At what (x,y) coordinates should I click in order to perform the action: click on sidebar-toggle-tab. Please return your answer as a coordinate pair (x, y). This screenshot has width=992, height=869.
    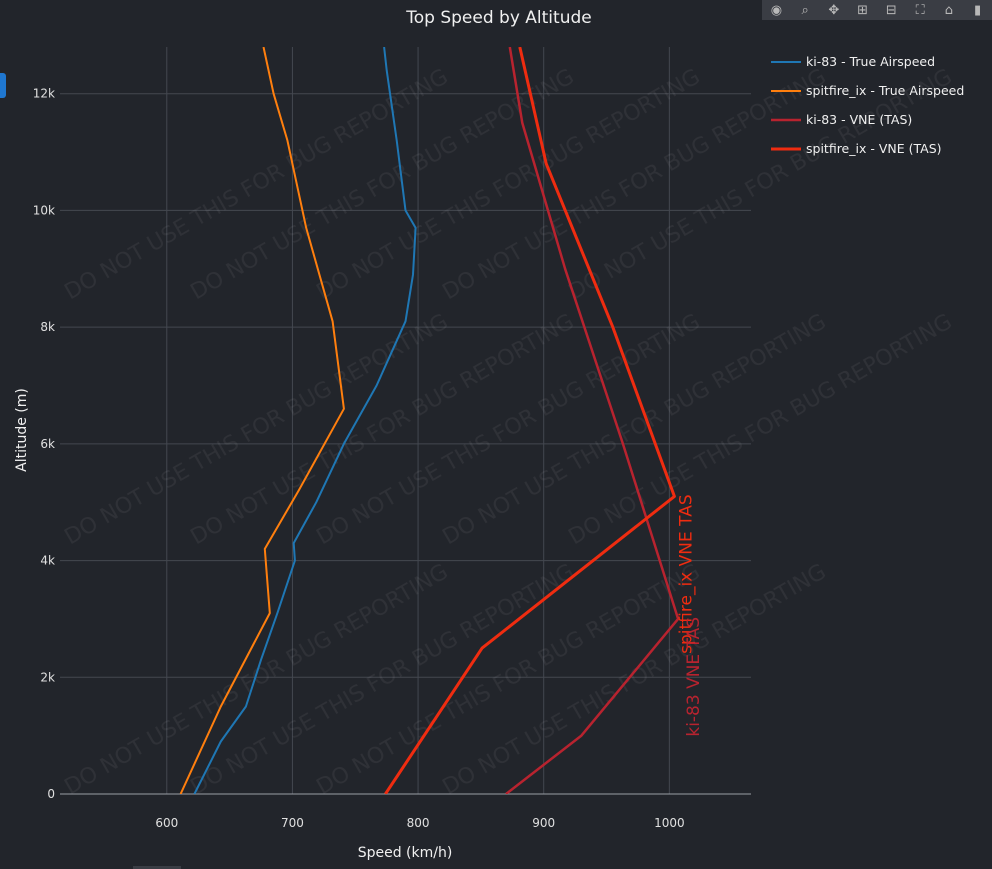
    Looking at the image, I should click on (3, 85).